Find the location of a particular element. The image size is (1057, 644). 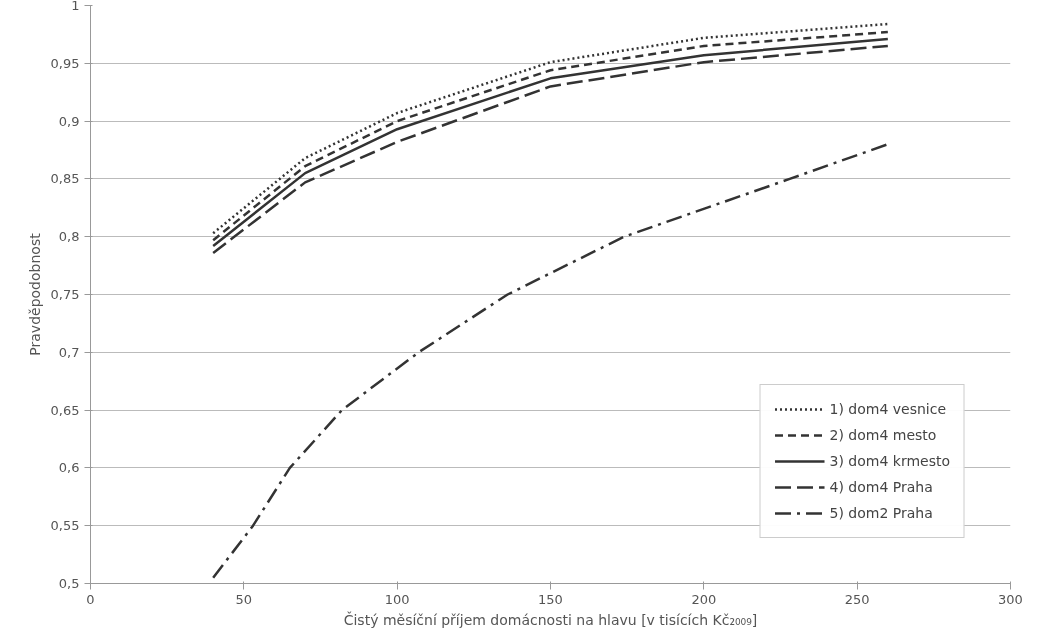

x-tick-label: 100 is located at coordinates (397, 599).